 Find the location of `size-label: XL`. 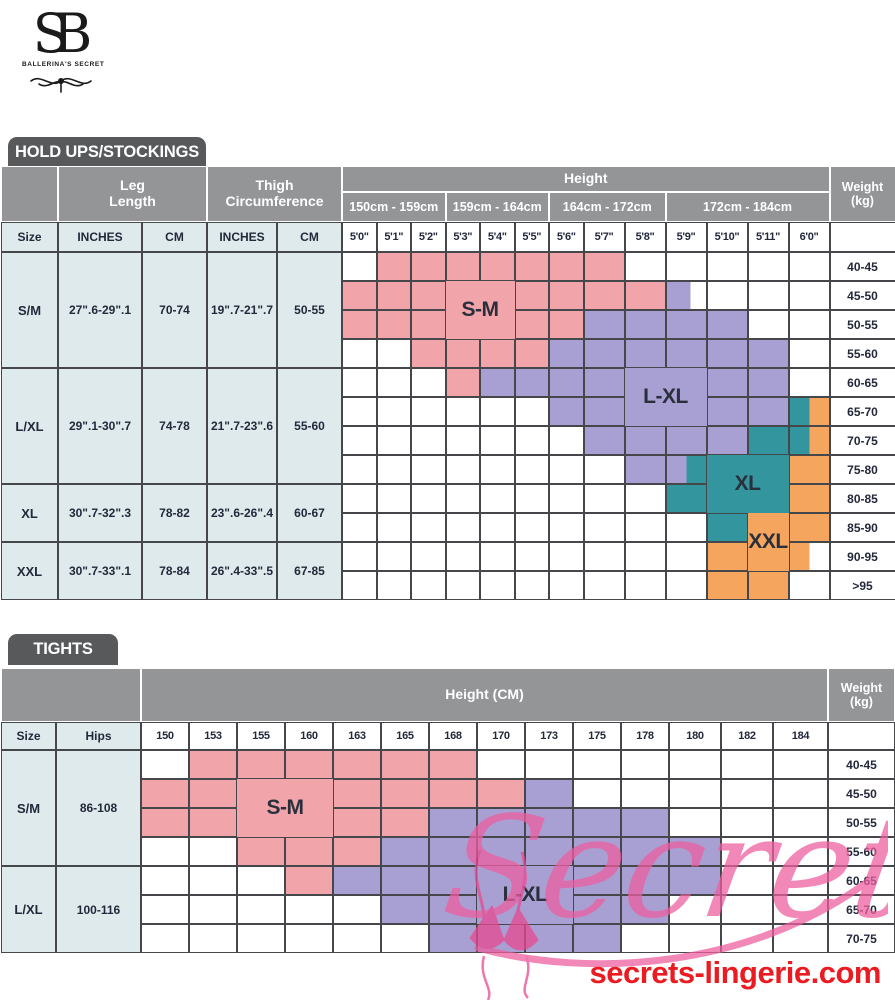

size-label: XL is located at coordinates (29, 513).